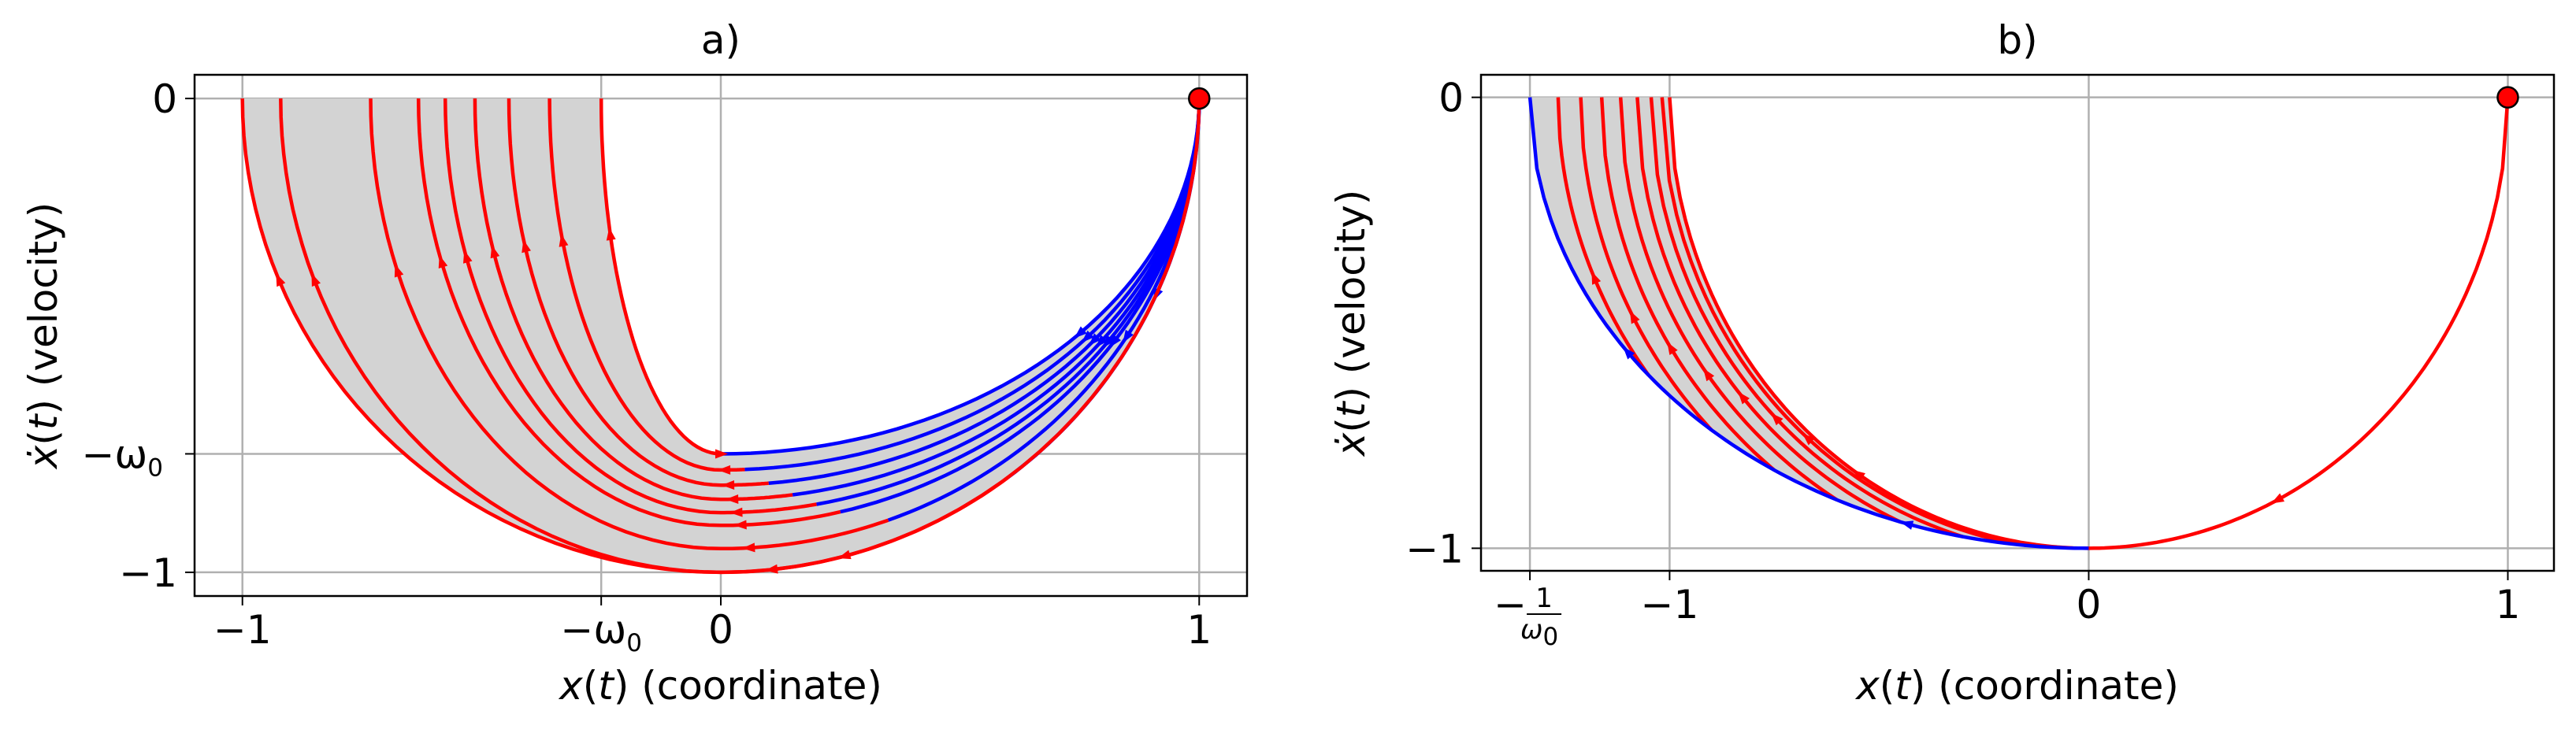 This screenshot has height=733, width=2576. I want to click on b-approach-arrow, so click(2278, 498).